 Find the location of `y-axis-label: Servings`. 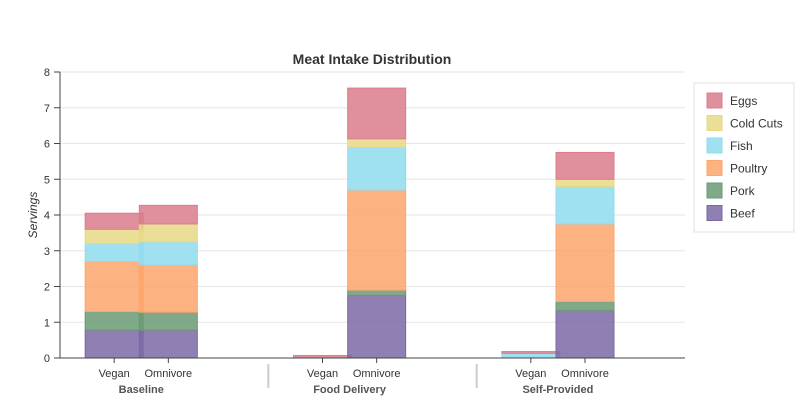

y-axis-label: Servings is located at coordinates (33, 215).